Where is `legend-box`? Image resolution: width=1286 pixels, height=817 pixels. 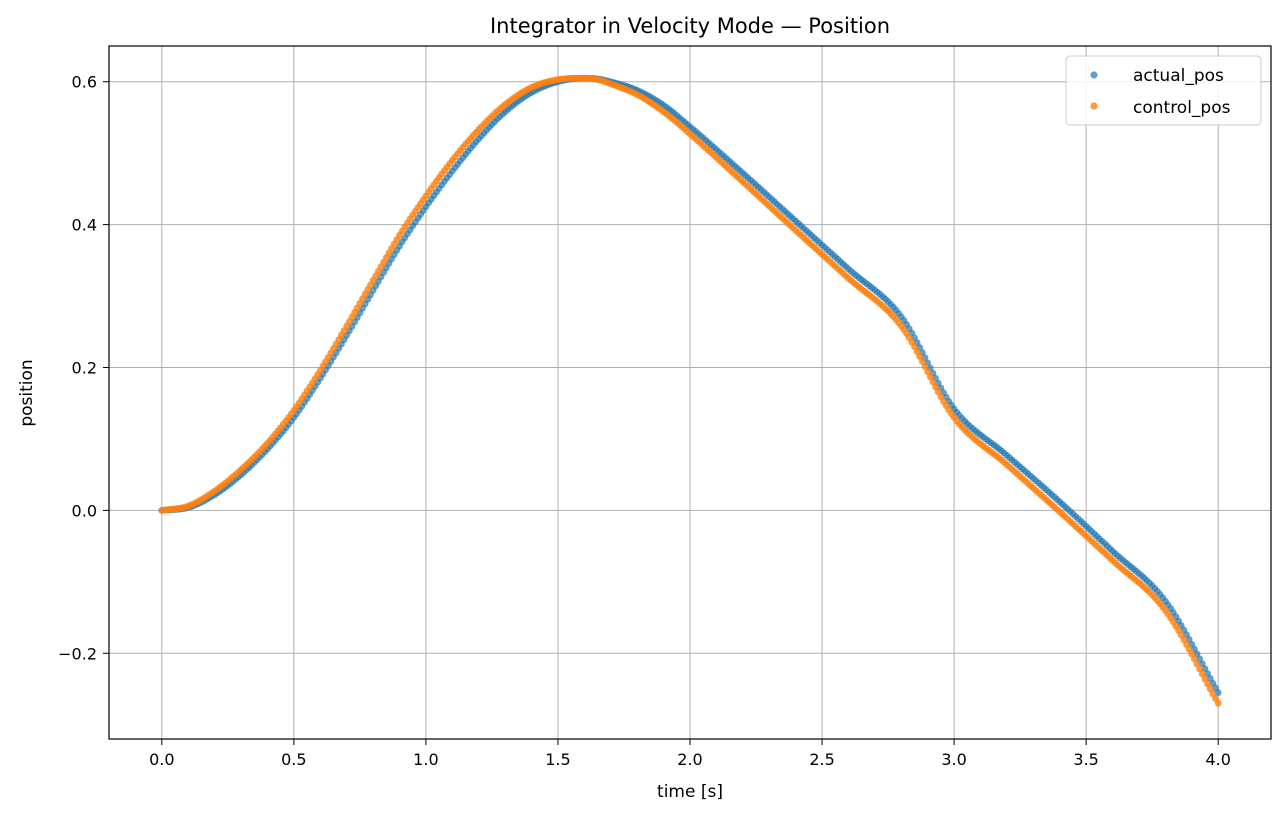 legend-box is located at coordinates (1163, 90).